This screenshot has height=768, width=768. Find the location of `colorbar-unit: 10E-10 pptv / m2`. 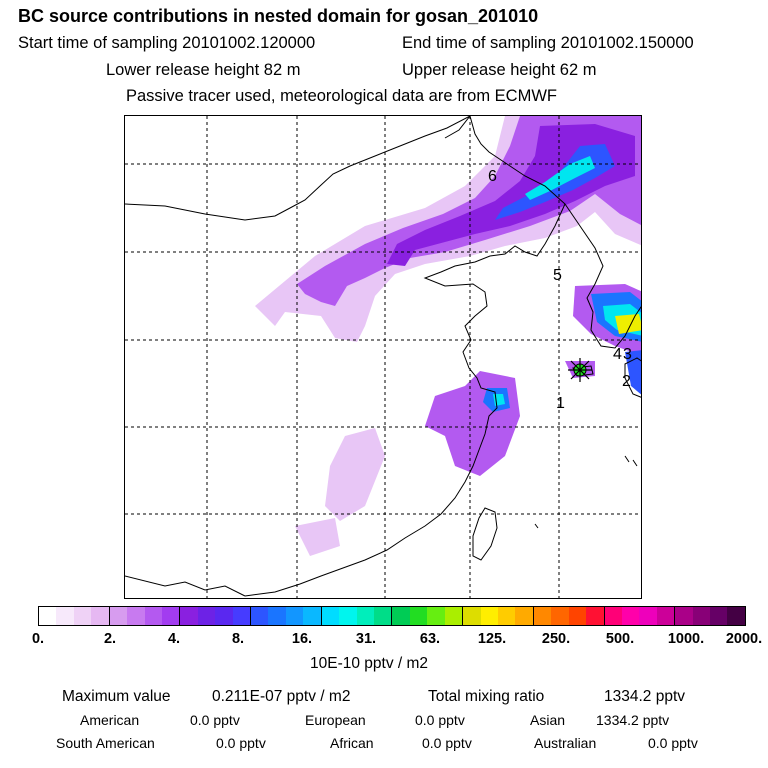

colorbar-unit: 10E-10 pptv / m2 is located at coordinates (369, 663).